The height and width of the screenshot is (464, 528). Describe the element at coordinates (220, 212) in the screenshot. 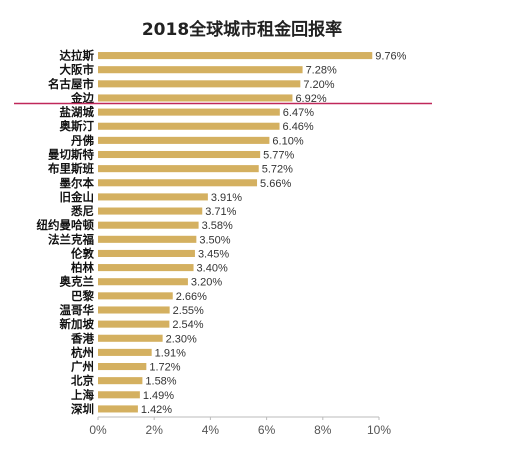

I see `value-label-11: 3.71%` at that location.